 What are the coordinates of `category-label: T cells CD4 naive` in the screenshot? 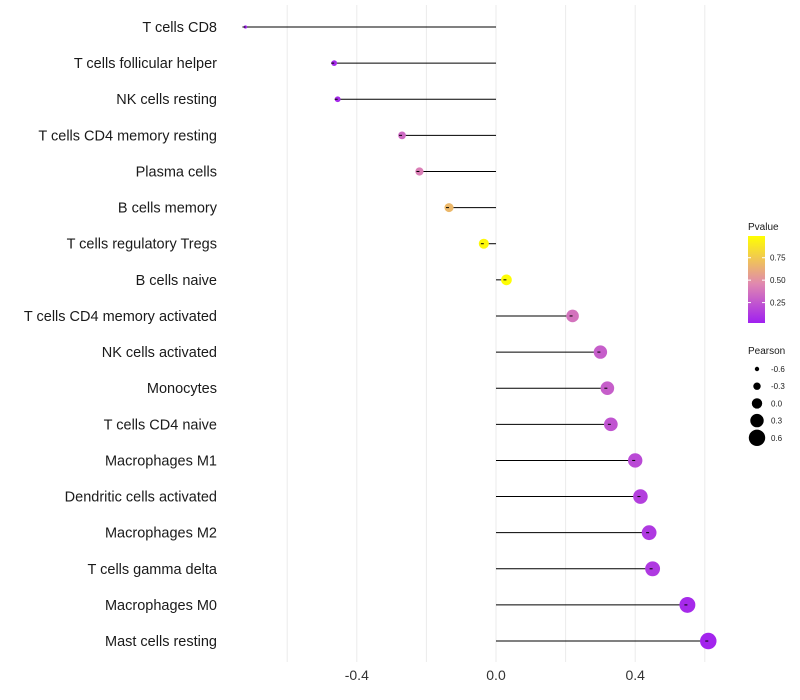 It's located at (160, 425).